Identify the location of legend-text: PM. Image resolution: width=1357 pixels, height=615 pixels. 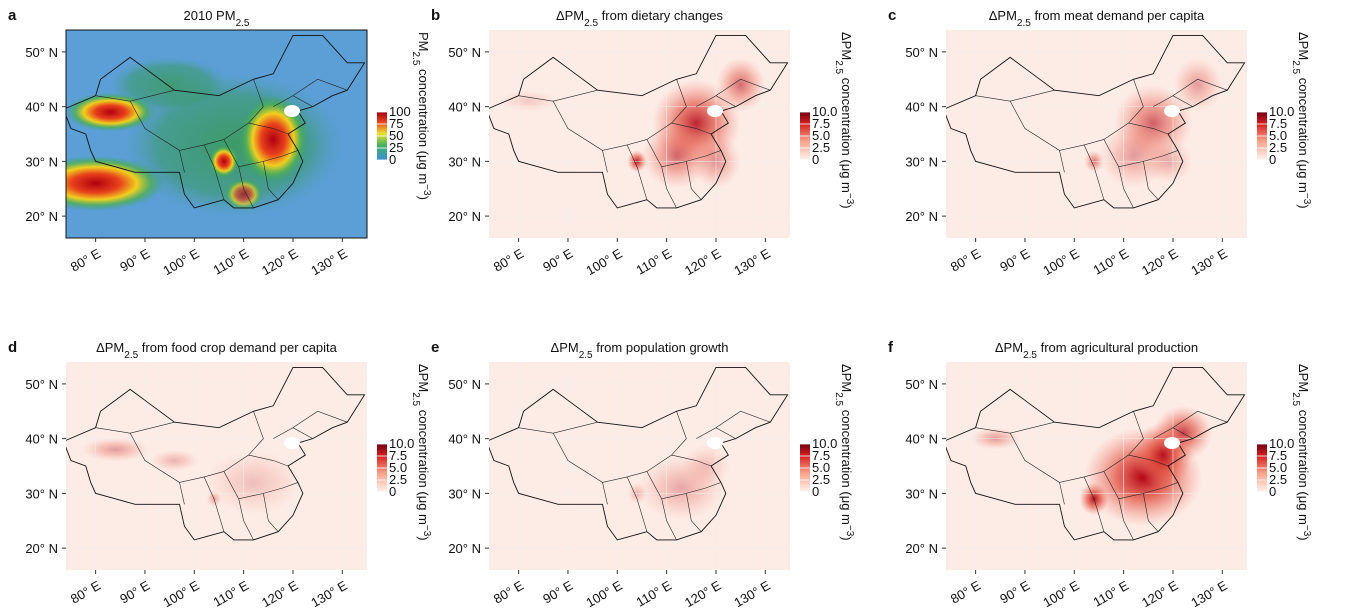
(423, 42).